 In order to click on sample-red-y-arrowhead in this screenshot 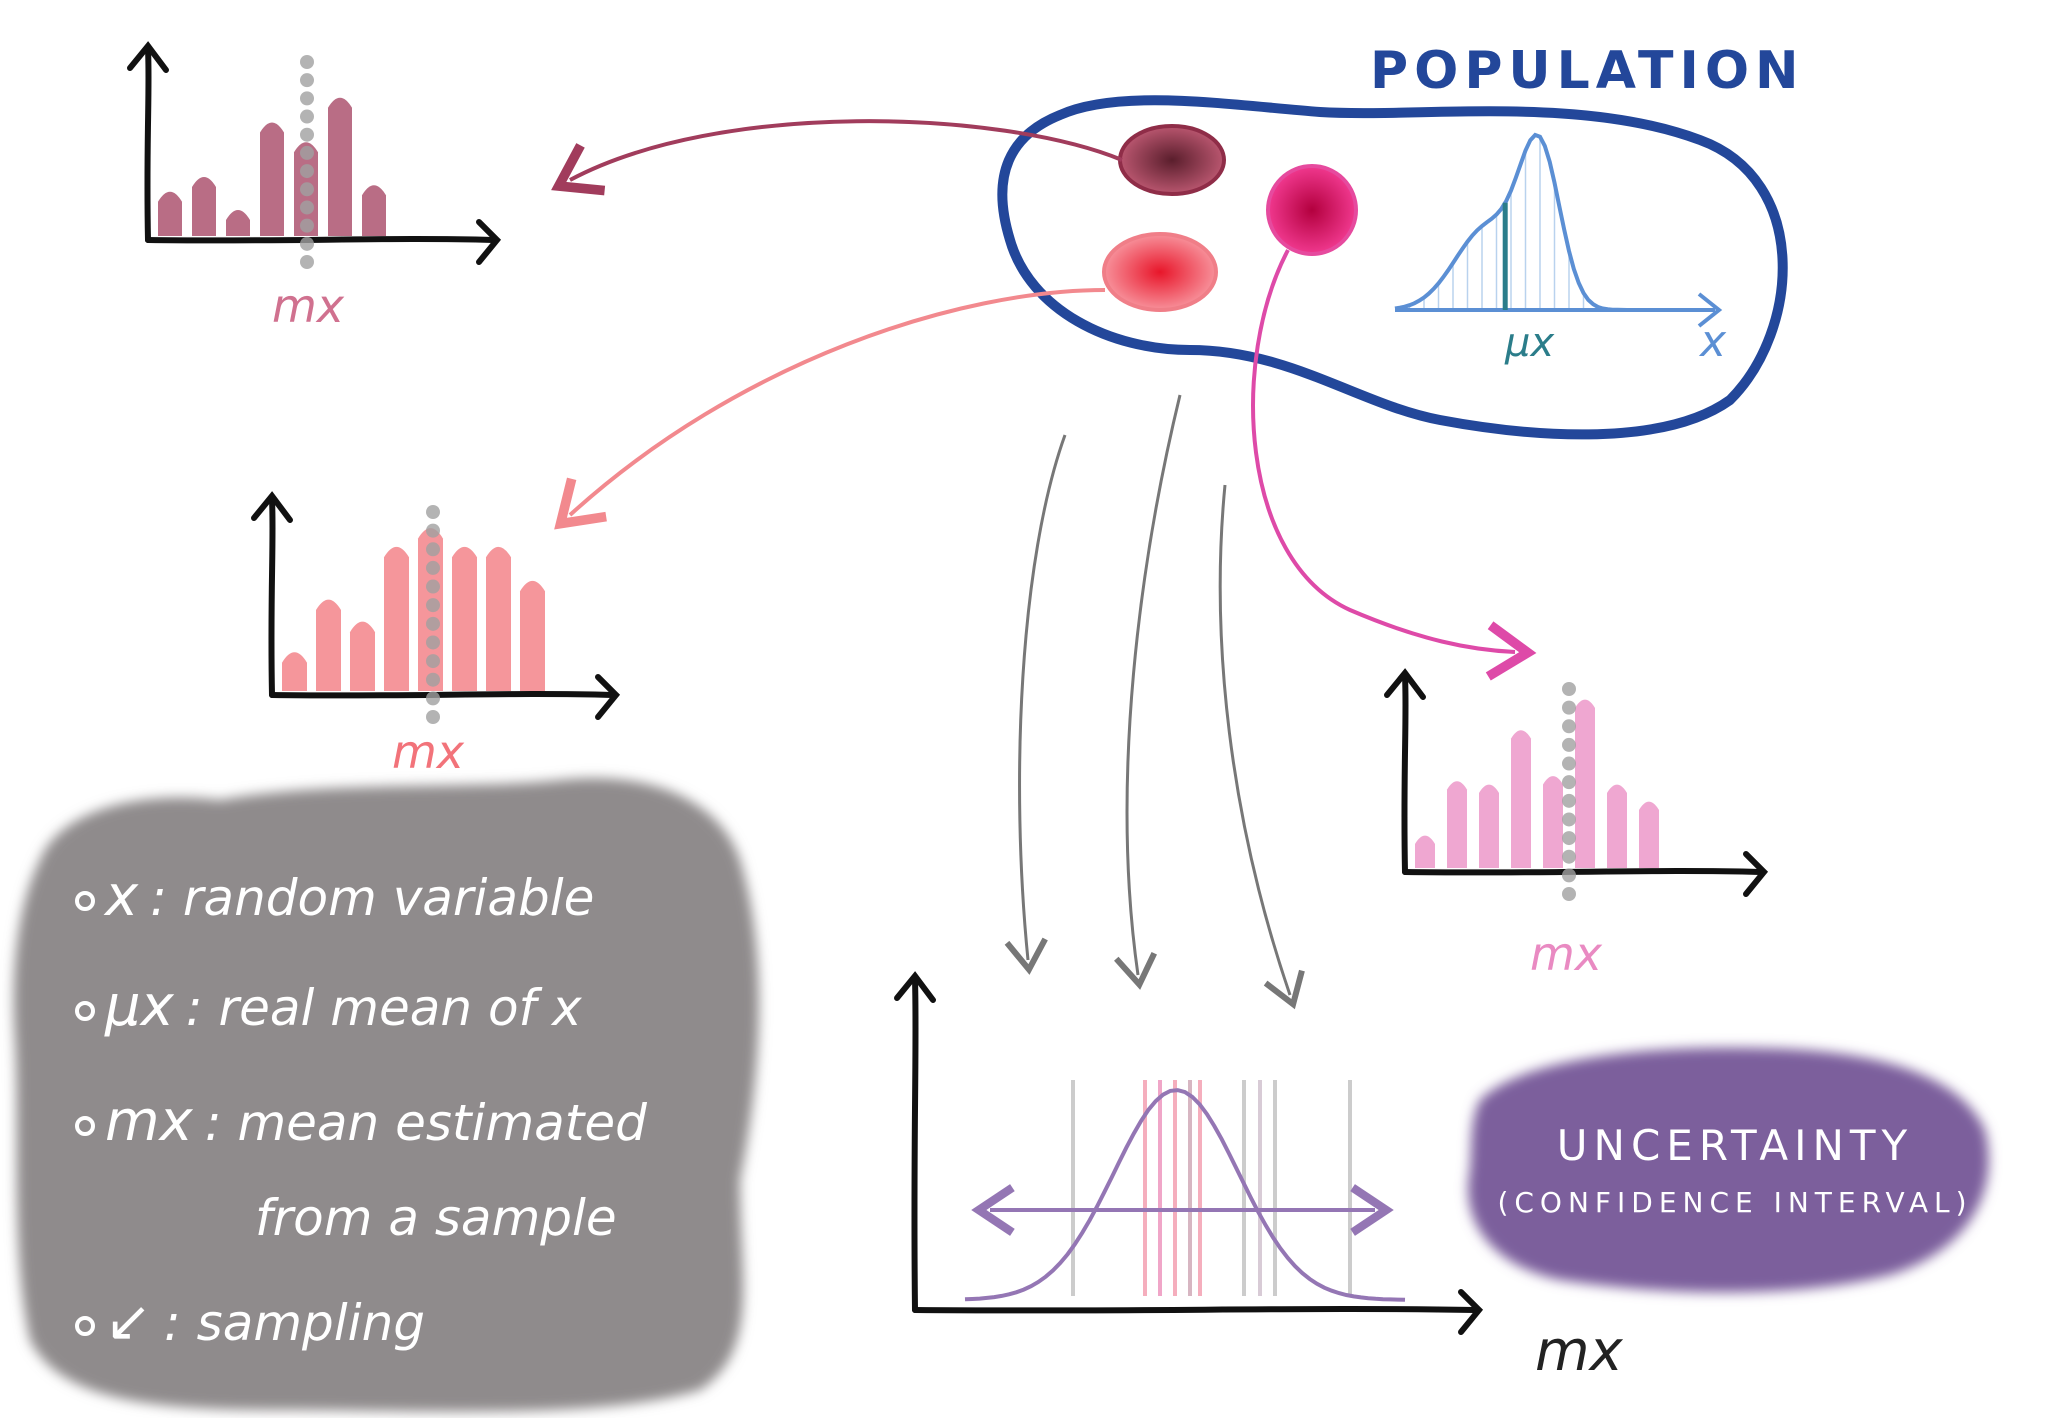, I will do `click(272, 507)`.